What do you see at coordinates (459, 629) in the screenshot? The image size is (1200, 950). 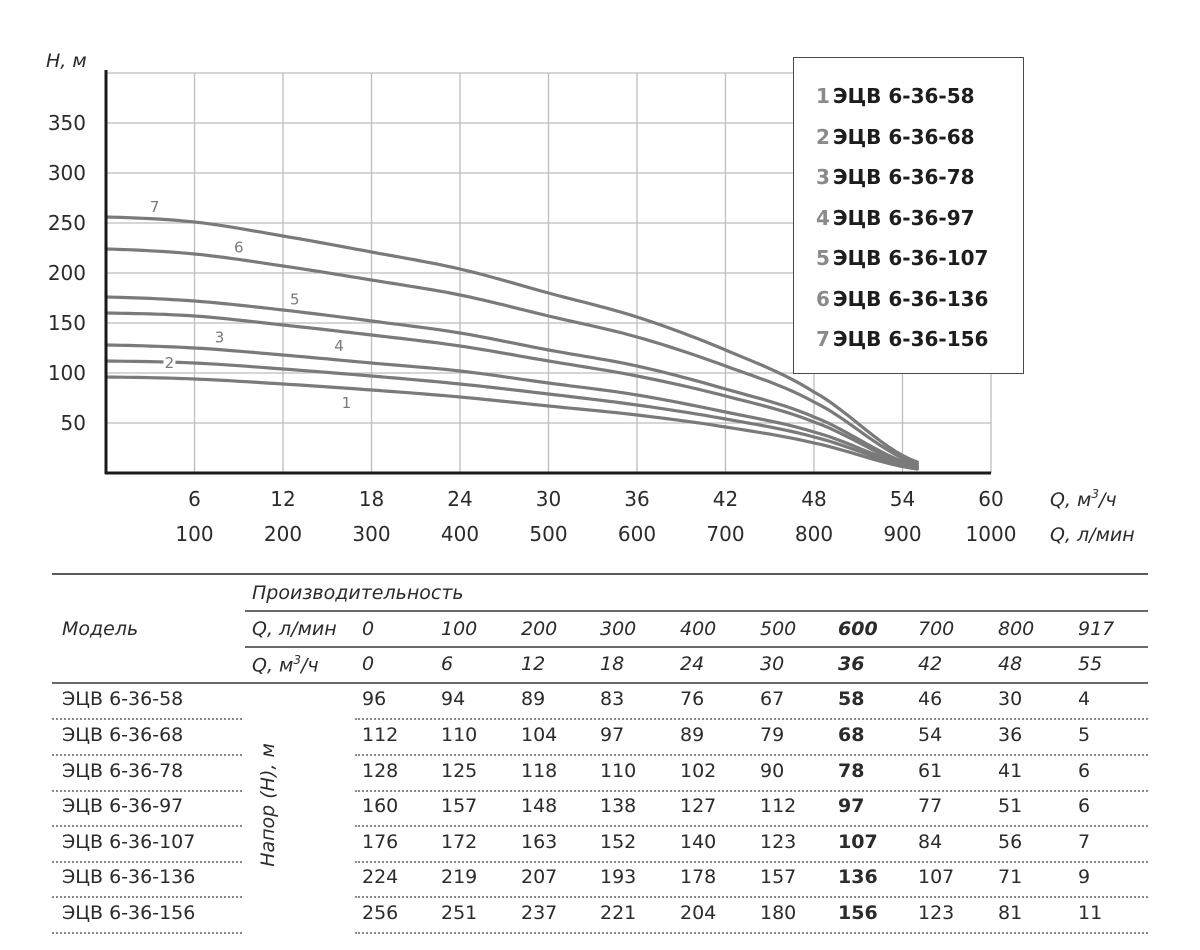 I see `q-lmin-value: 100` at bounding box center [459, 629].